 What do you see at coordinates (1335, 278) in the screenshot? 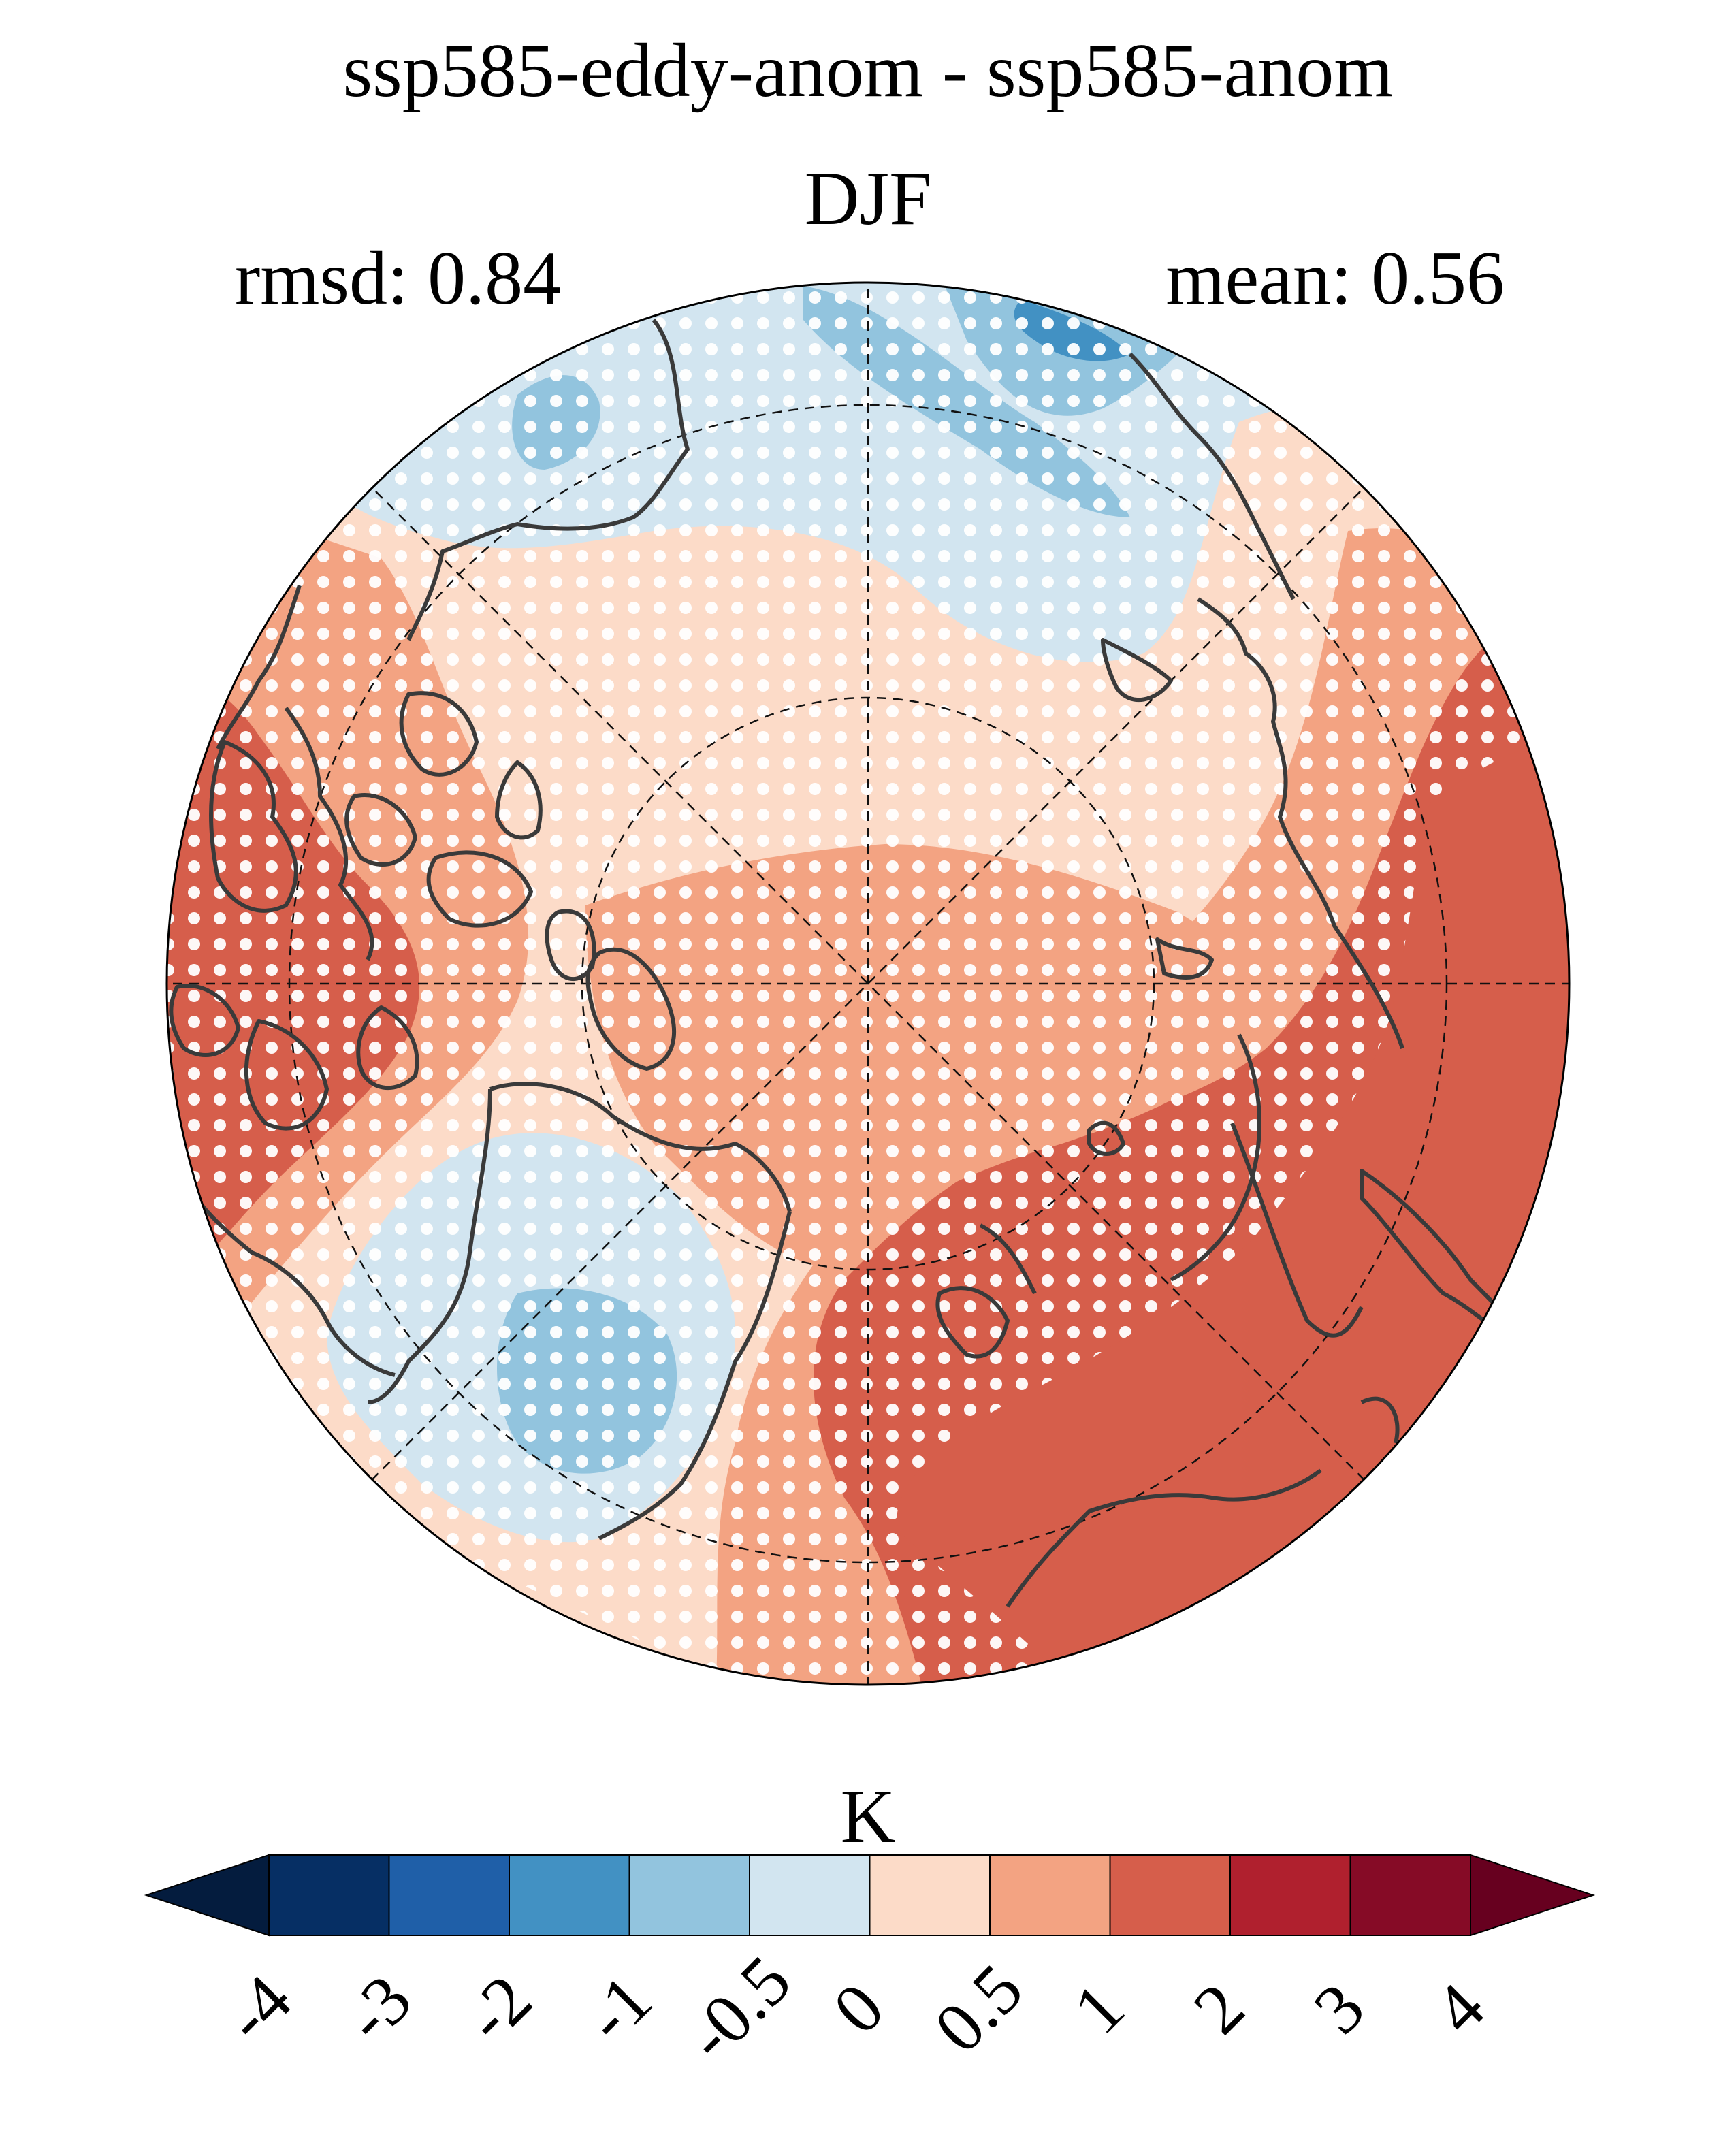
I see `mean-label: mean: 0.56` at bounding box center [1335, 278].